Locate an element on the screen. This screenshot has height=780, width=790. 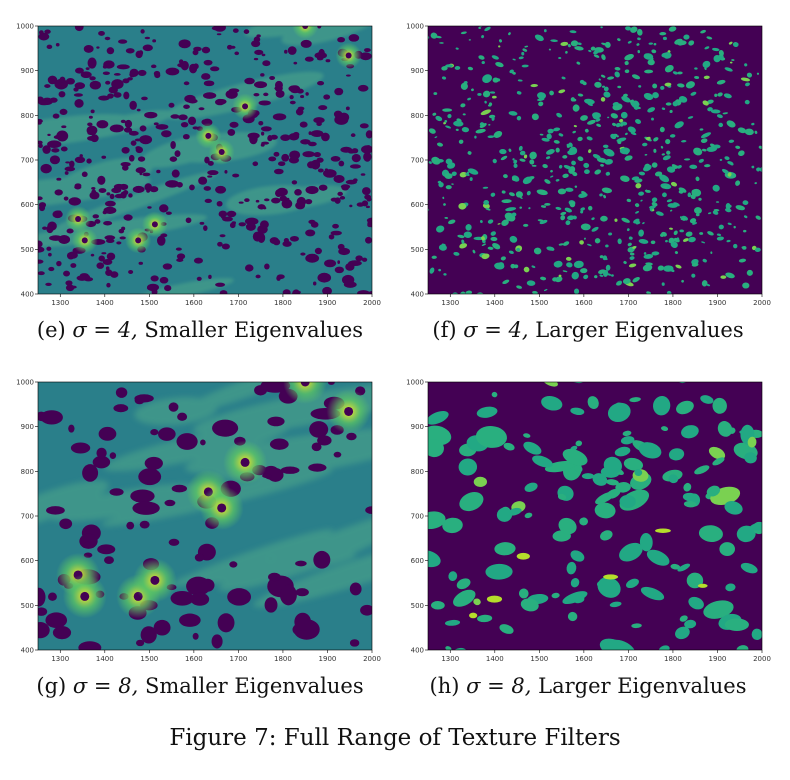
caption-e-sigma: σ = 4, is located at coordinates (105, 330).